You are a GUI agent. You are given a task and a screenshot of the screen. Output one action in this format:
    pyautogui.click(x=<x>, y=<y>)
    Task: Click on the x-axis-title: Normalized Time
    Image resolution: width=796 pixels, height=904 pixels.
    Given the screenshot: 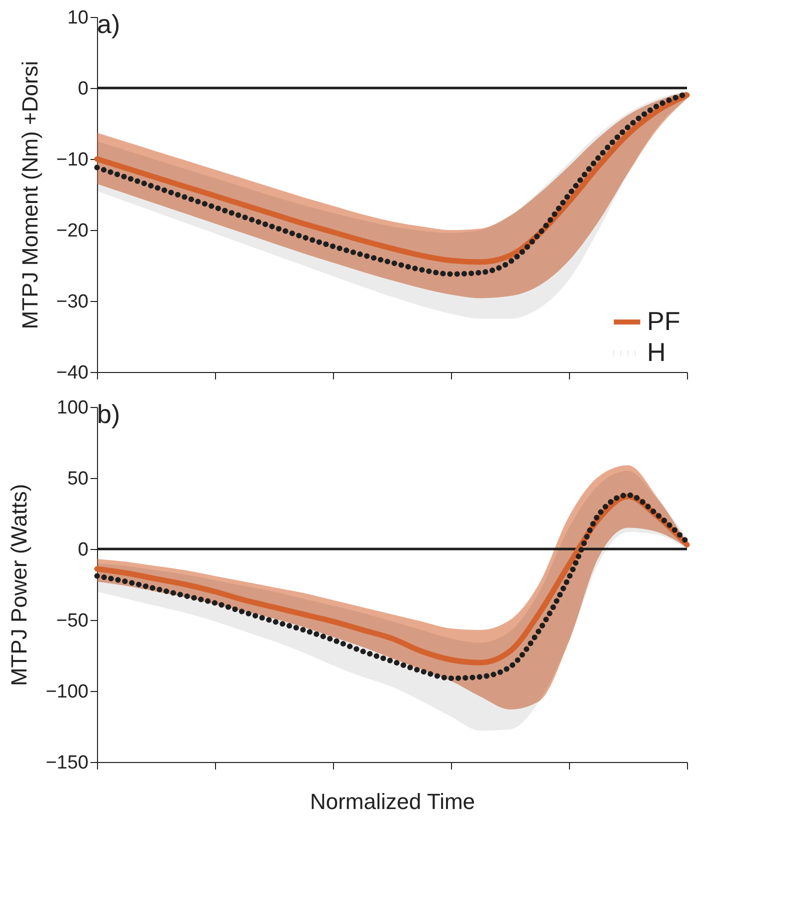 What is the action you would take?
    pyautogui.click(x=393, y=801)
    